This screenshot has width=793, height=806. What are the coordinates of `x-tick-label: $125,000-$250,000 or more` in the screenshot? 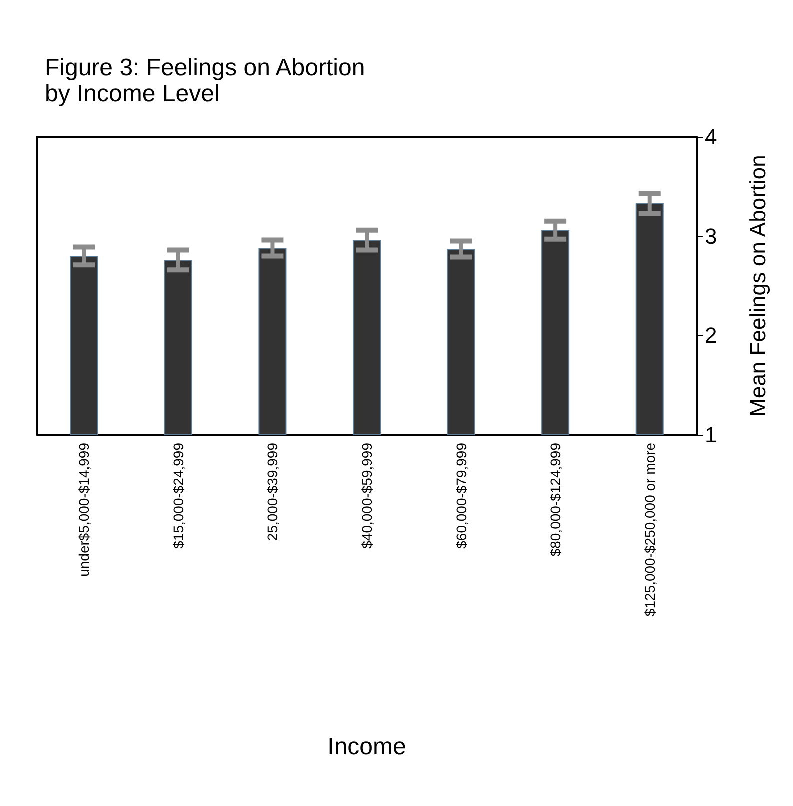 It's located at (650, 529).